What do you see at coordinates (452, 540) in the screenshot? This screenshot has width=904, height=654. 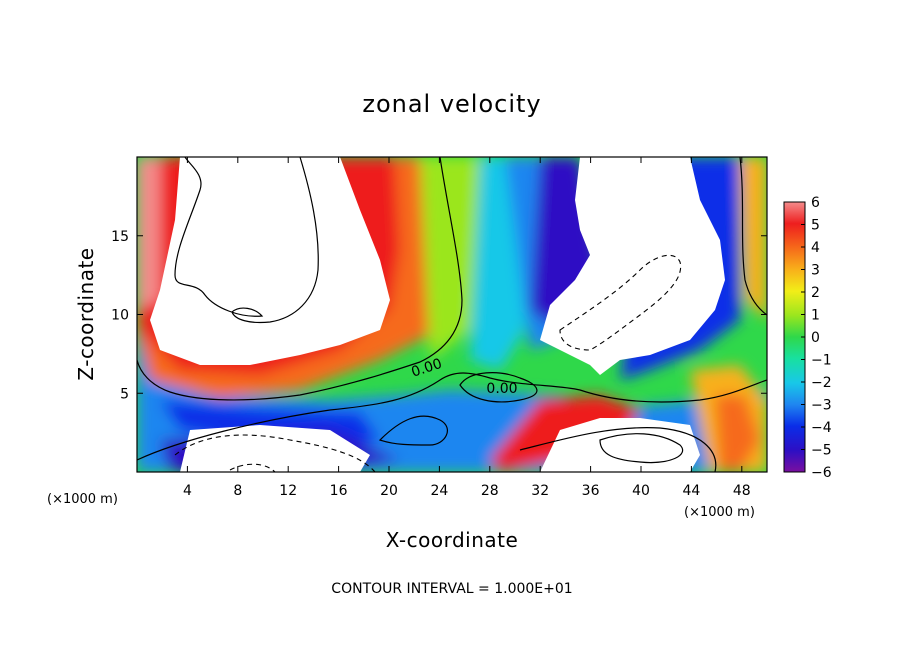 I see `x-axis-title: X-coordinate` at bounding box center [452, 540].